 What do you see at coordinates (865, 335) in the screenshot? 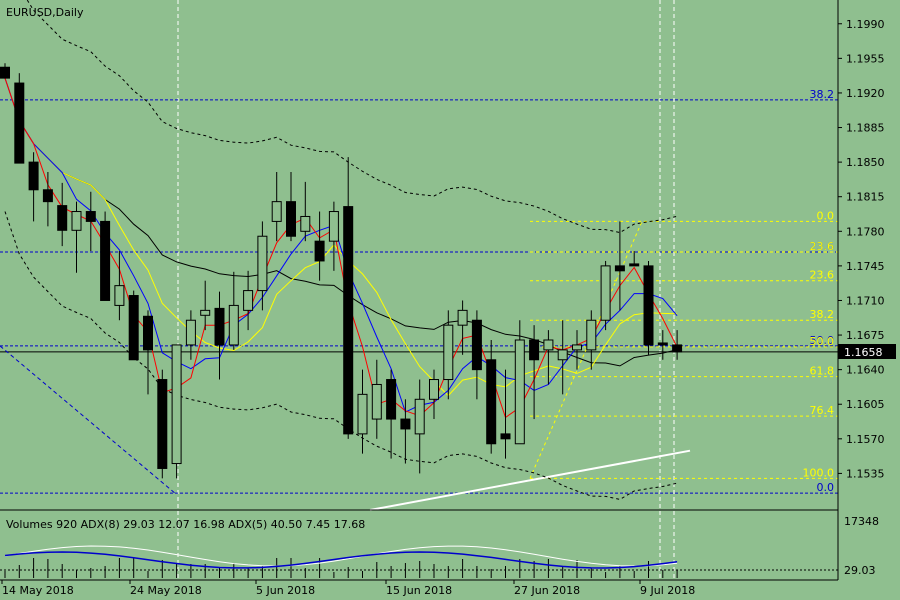
I see `price-tick-label: 1.1675` at bounding box center [865, 335].